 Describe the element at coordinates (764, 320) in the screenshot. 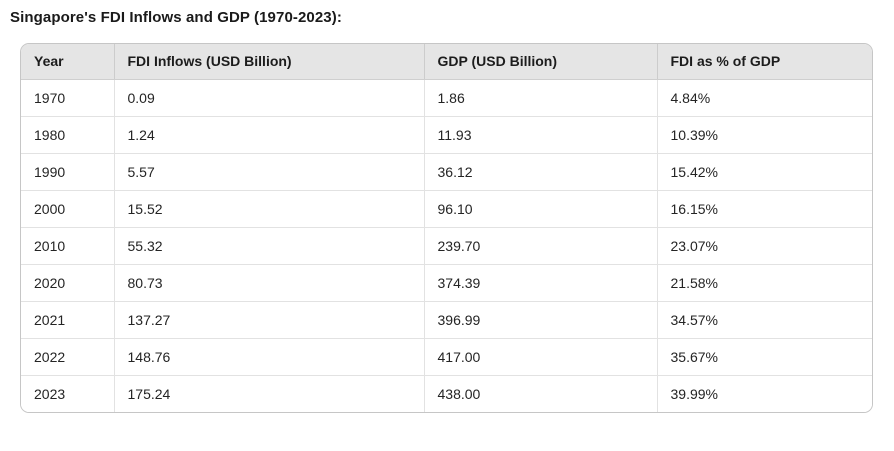

I see `table-cell: 34.57%` at that location.